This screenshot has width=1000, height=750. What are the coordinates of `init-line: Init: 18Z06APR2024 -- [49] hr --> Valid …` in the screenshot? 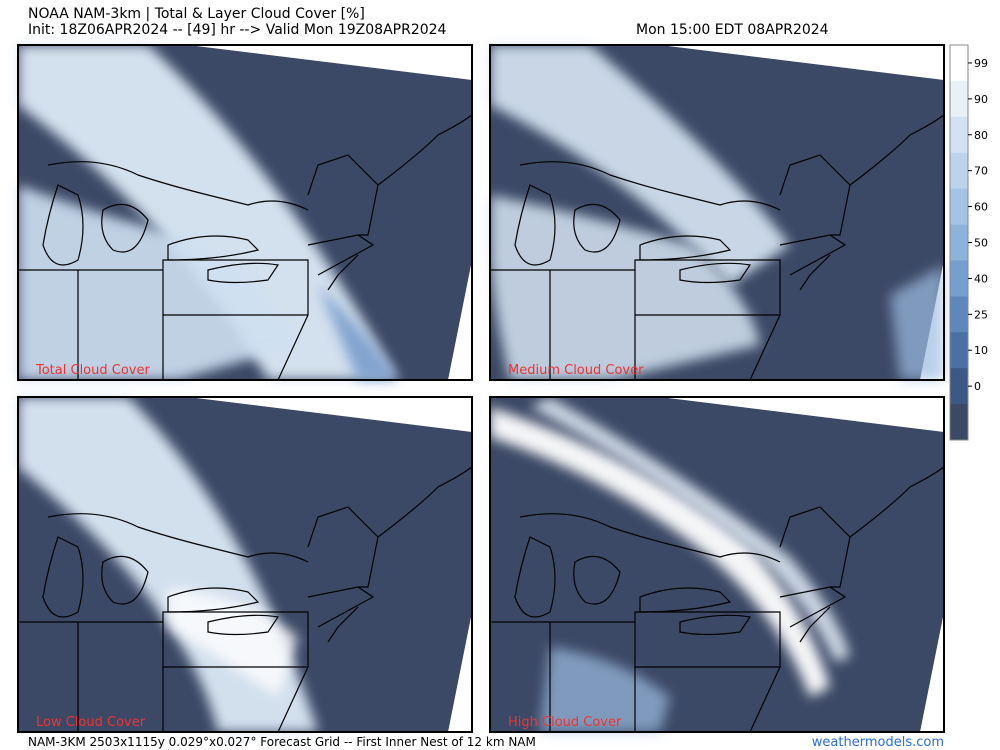 It's located at (237, 30).